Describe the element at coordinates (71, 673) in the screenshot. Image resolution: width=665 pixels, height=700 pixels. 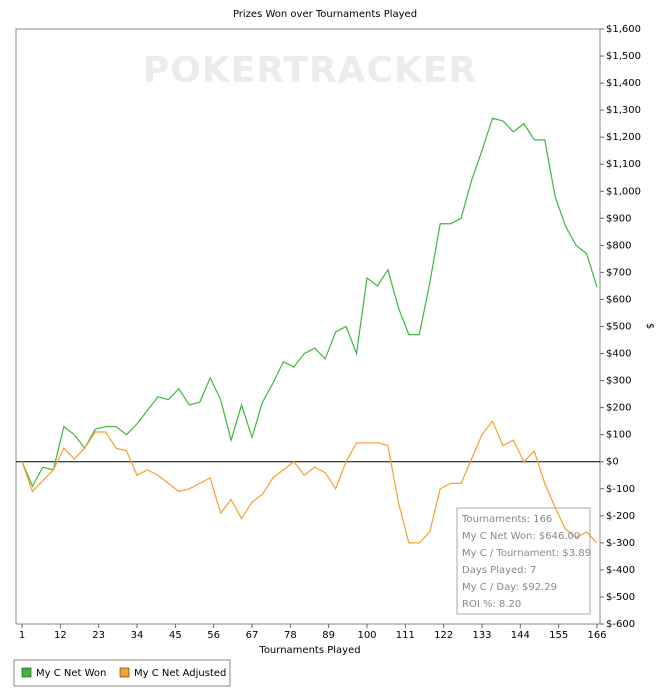
I see `legend-label: My C Net Won` at that location.